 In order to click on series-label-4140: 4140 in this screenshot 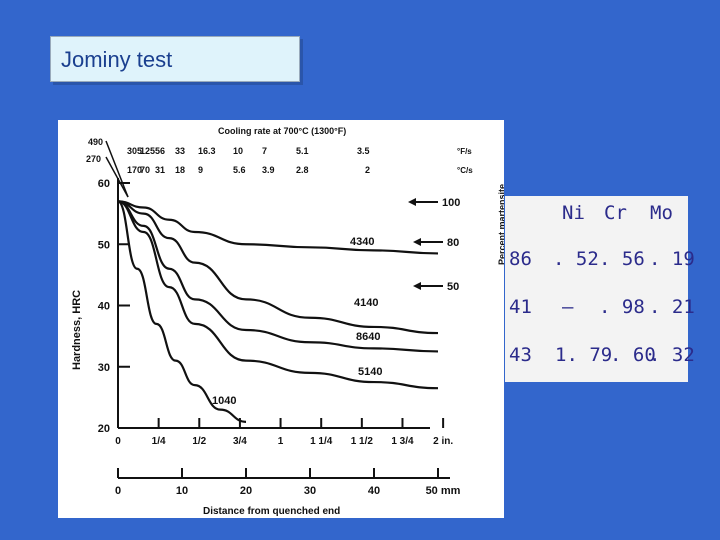, I will do `click(366, 303)`.